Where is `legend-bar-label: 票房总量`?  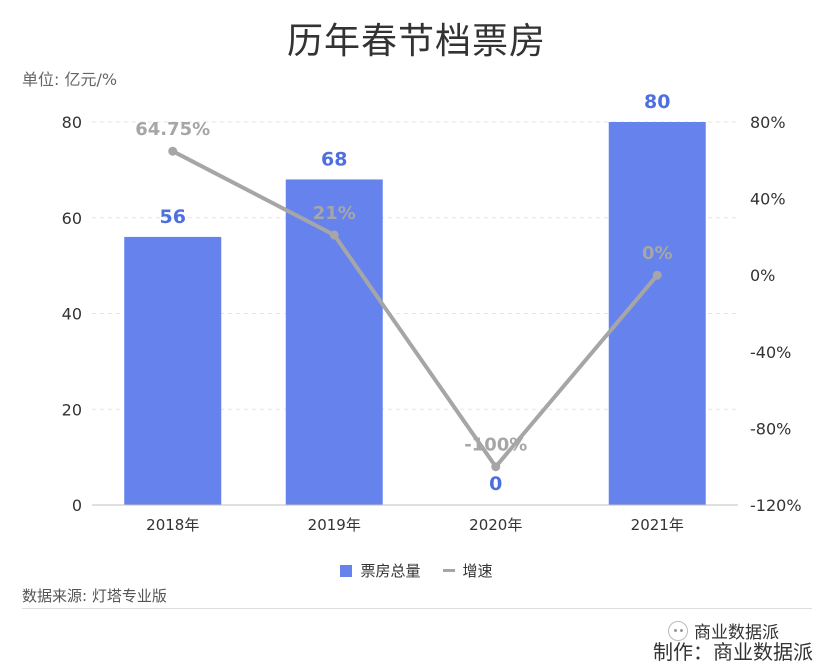 legend-bar-label: 票房总量 is located at coordinates (390, 571).